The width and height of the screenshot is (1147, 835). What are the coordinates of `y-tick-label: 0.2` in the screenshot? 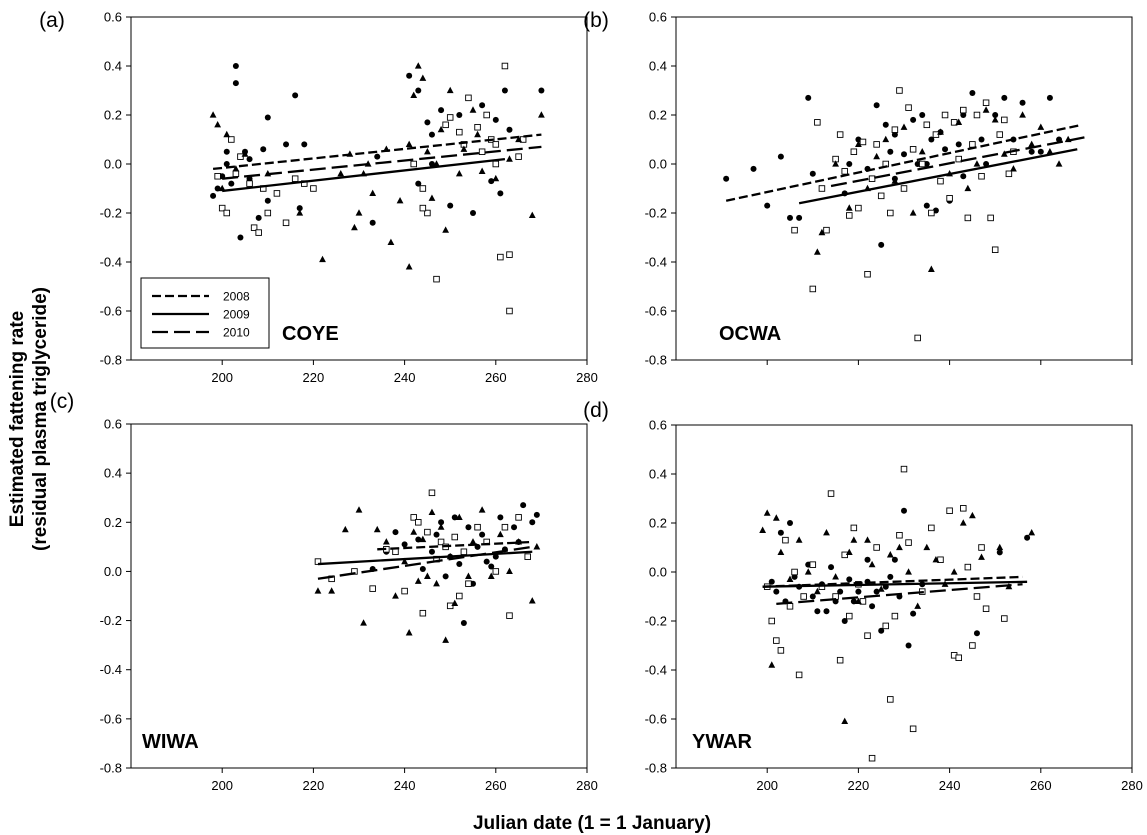 It's located at (658, 115).